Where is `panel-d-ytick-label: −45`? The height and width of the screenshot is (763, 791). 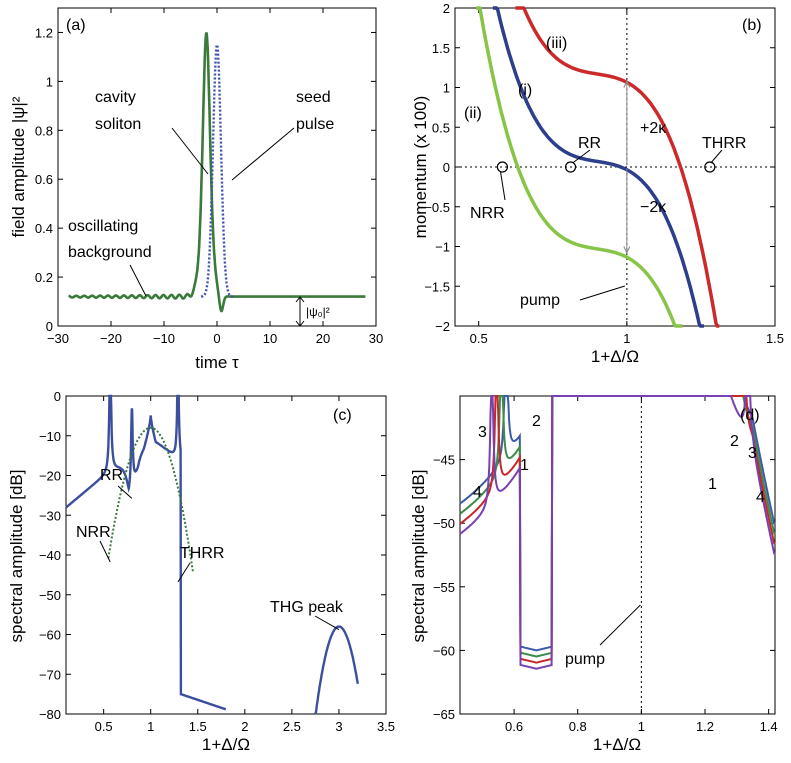 panel-d-ytick-label: −45 is located at coordinates (444, 460).